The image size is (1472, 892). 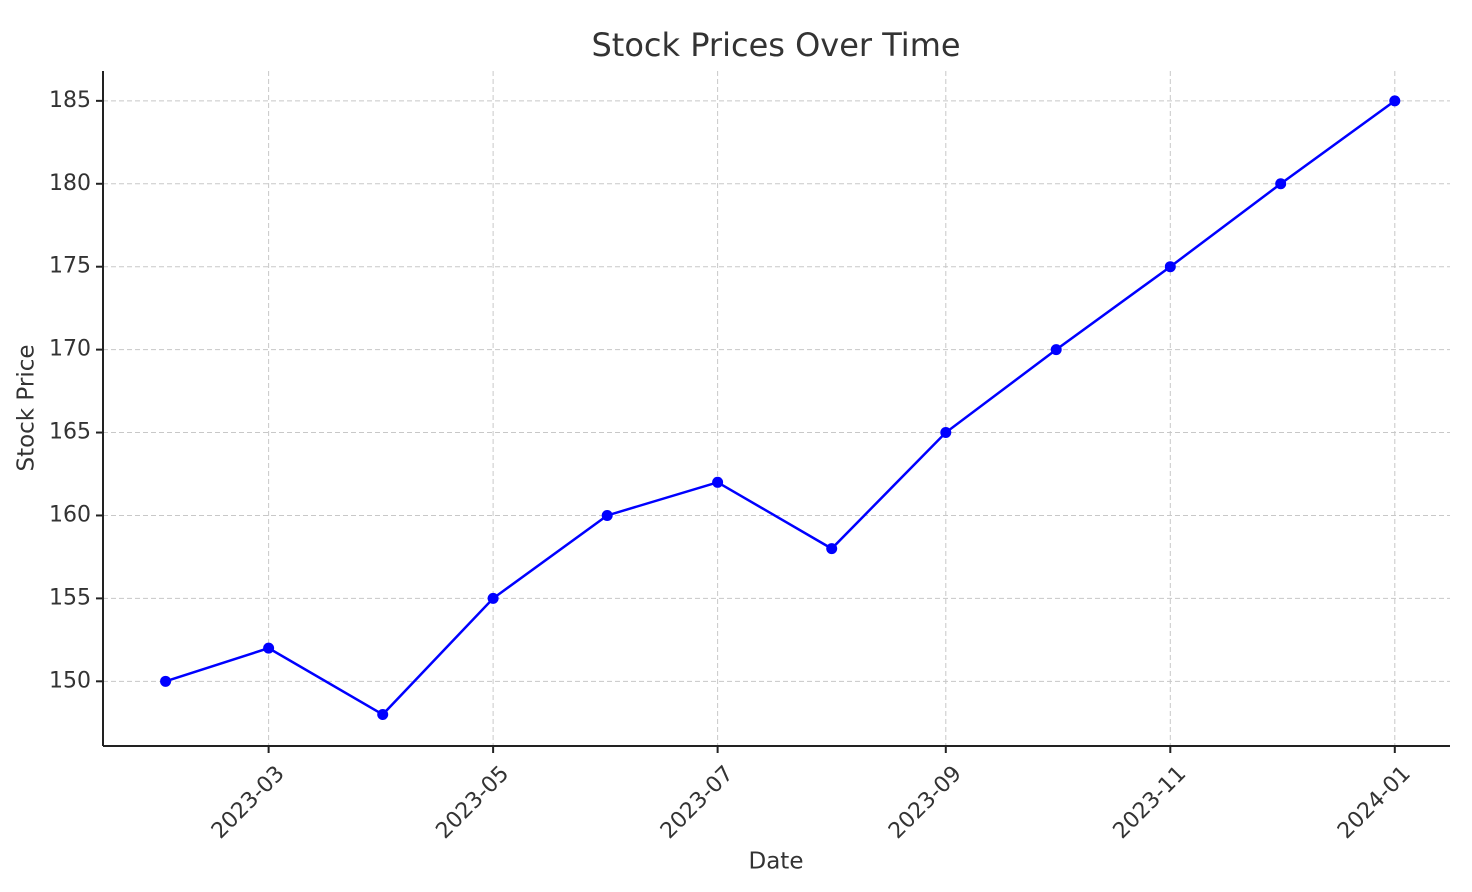 I want to click on y-tick-label: 160, so click(x=70, y=514).